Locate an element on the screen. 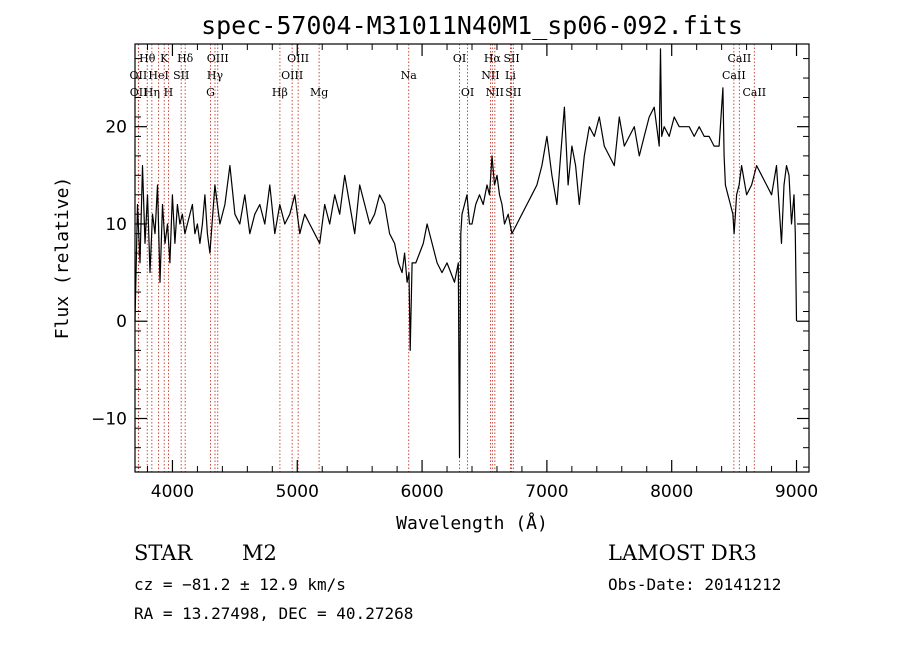 The width and height of the screenshot is (900, 649). survey-name: LAMOST DR3 is located at coordinates (682, 553).